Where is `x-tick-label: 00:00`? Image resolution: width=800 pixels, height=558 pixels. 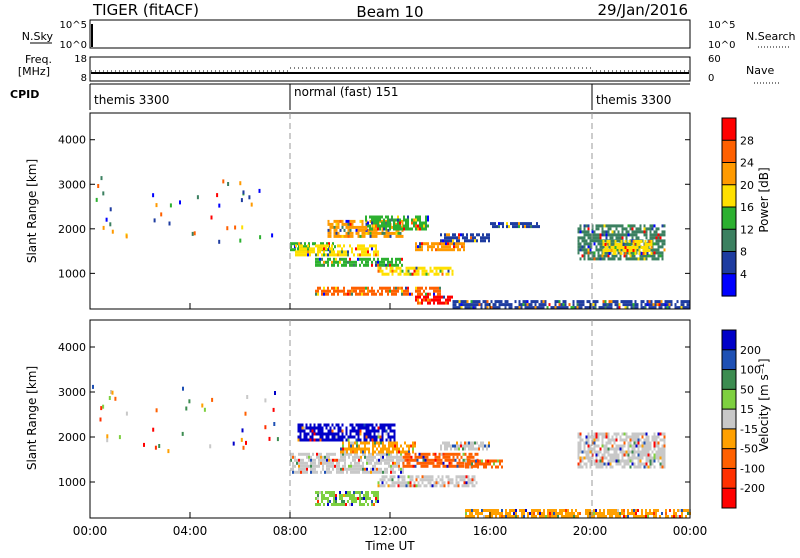 x-tick-label: 00:00 is located at coordinates (690, 531).